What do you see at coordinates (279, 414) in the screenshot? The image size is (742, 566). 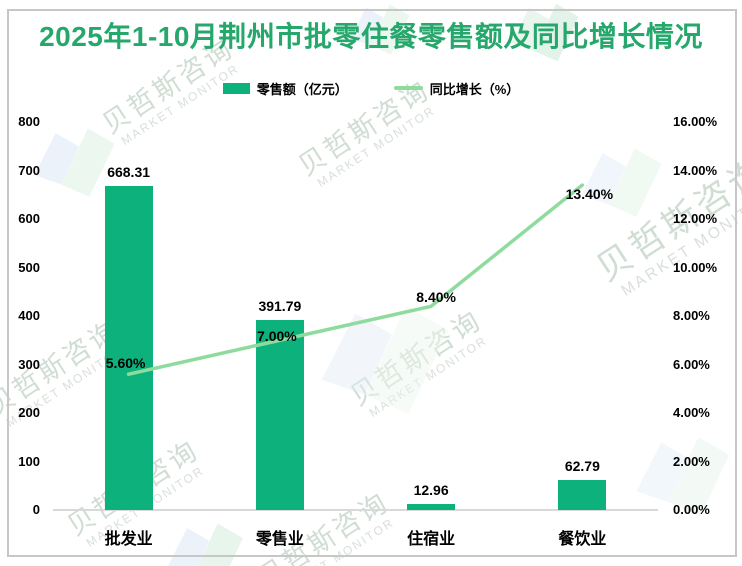 I see `bar-零售业` at bounding box center [279, 414].